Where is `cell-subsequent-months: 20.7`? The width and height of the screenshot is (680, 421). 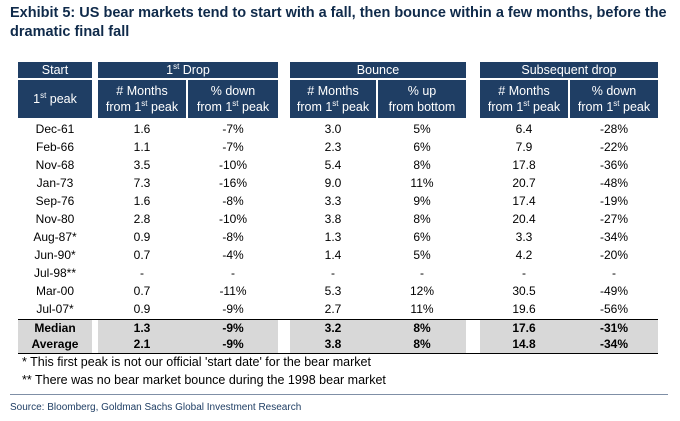
cell-subsequent-months: 20.7 is located at coordinates (524, 183).